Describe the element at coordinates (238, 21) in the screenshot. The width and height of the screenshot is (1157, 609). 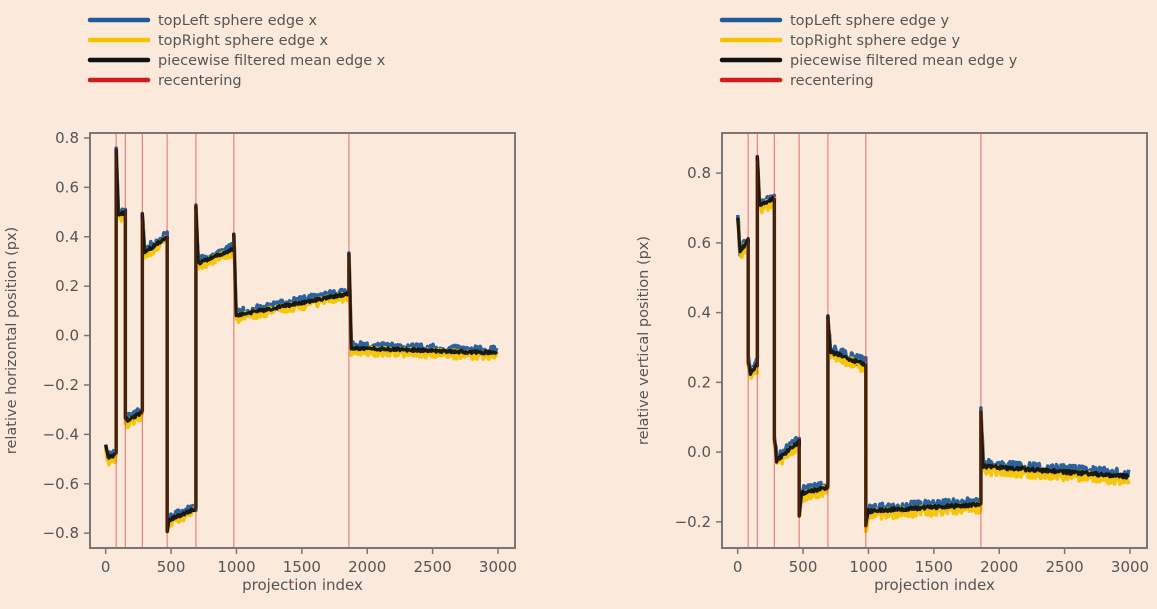
I see `legend-label: topLeft sphere edge x` at that location.